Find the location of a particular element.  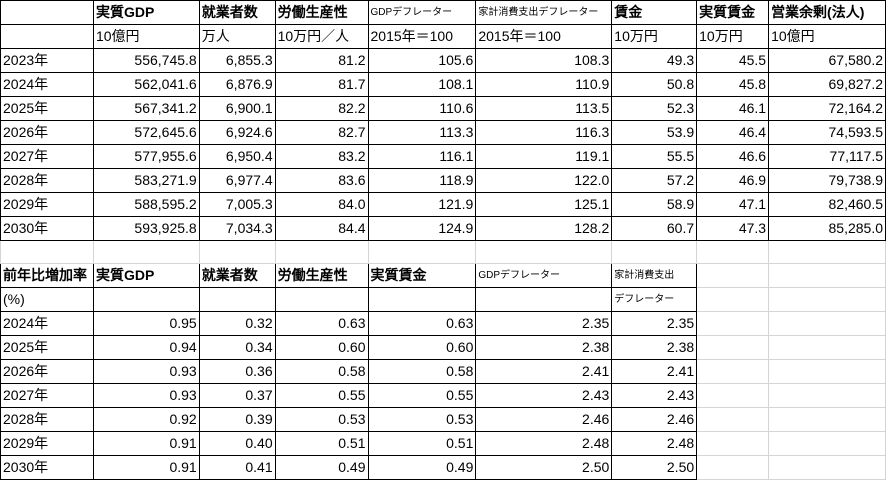

table2-value-cell: 2.35 is located at coordinates (654, 323).